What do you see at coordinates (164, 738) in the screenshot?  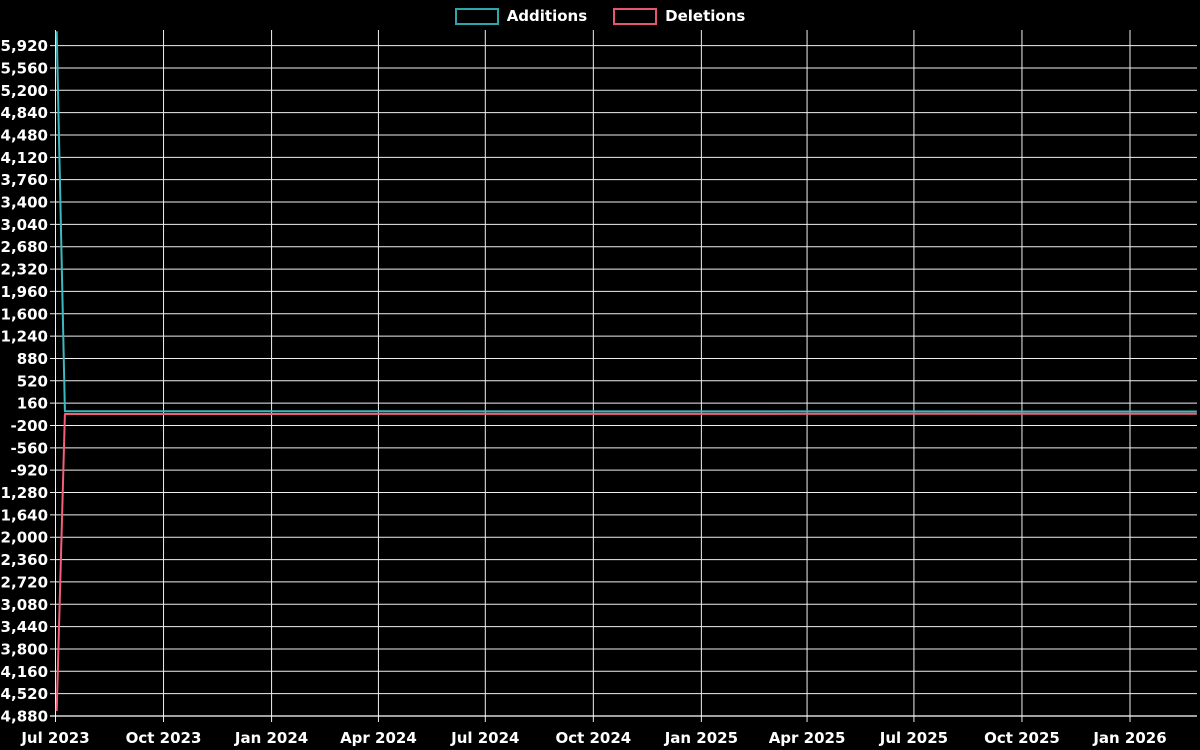 I see `x-tick-label: Oct 2023` at bounding box center [164, 738].